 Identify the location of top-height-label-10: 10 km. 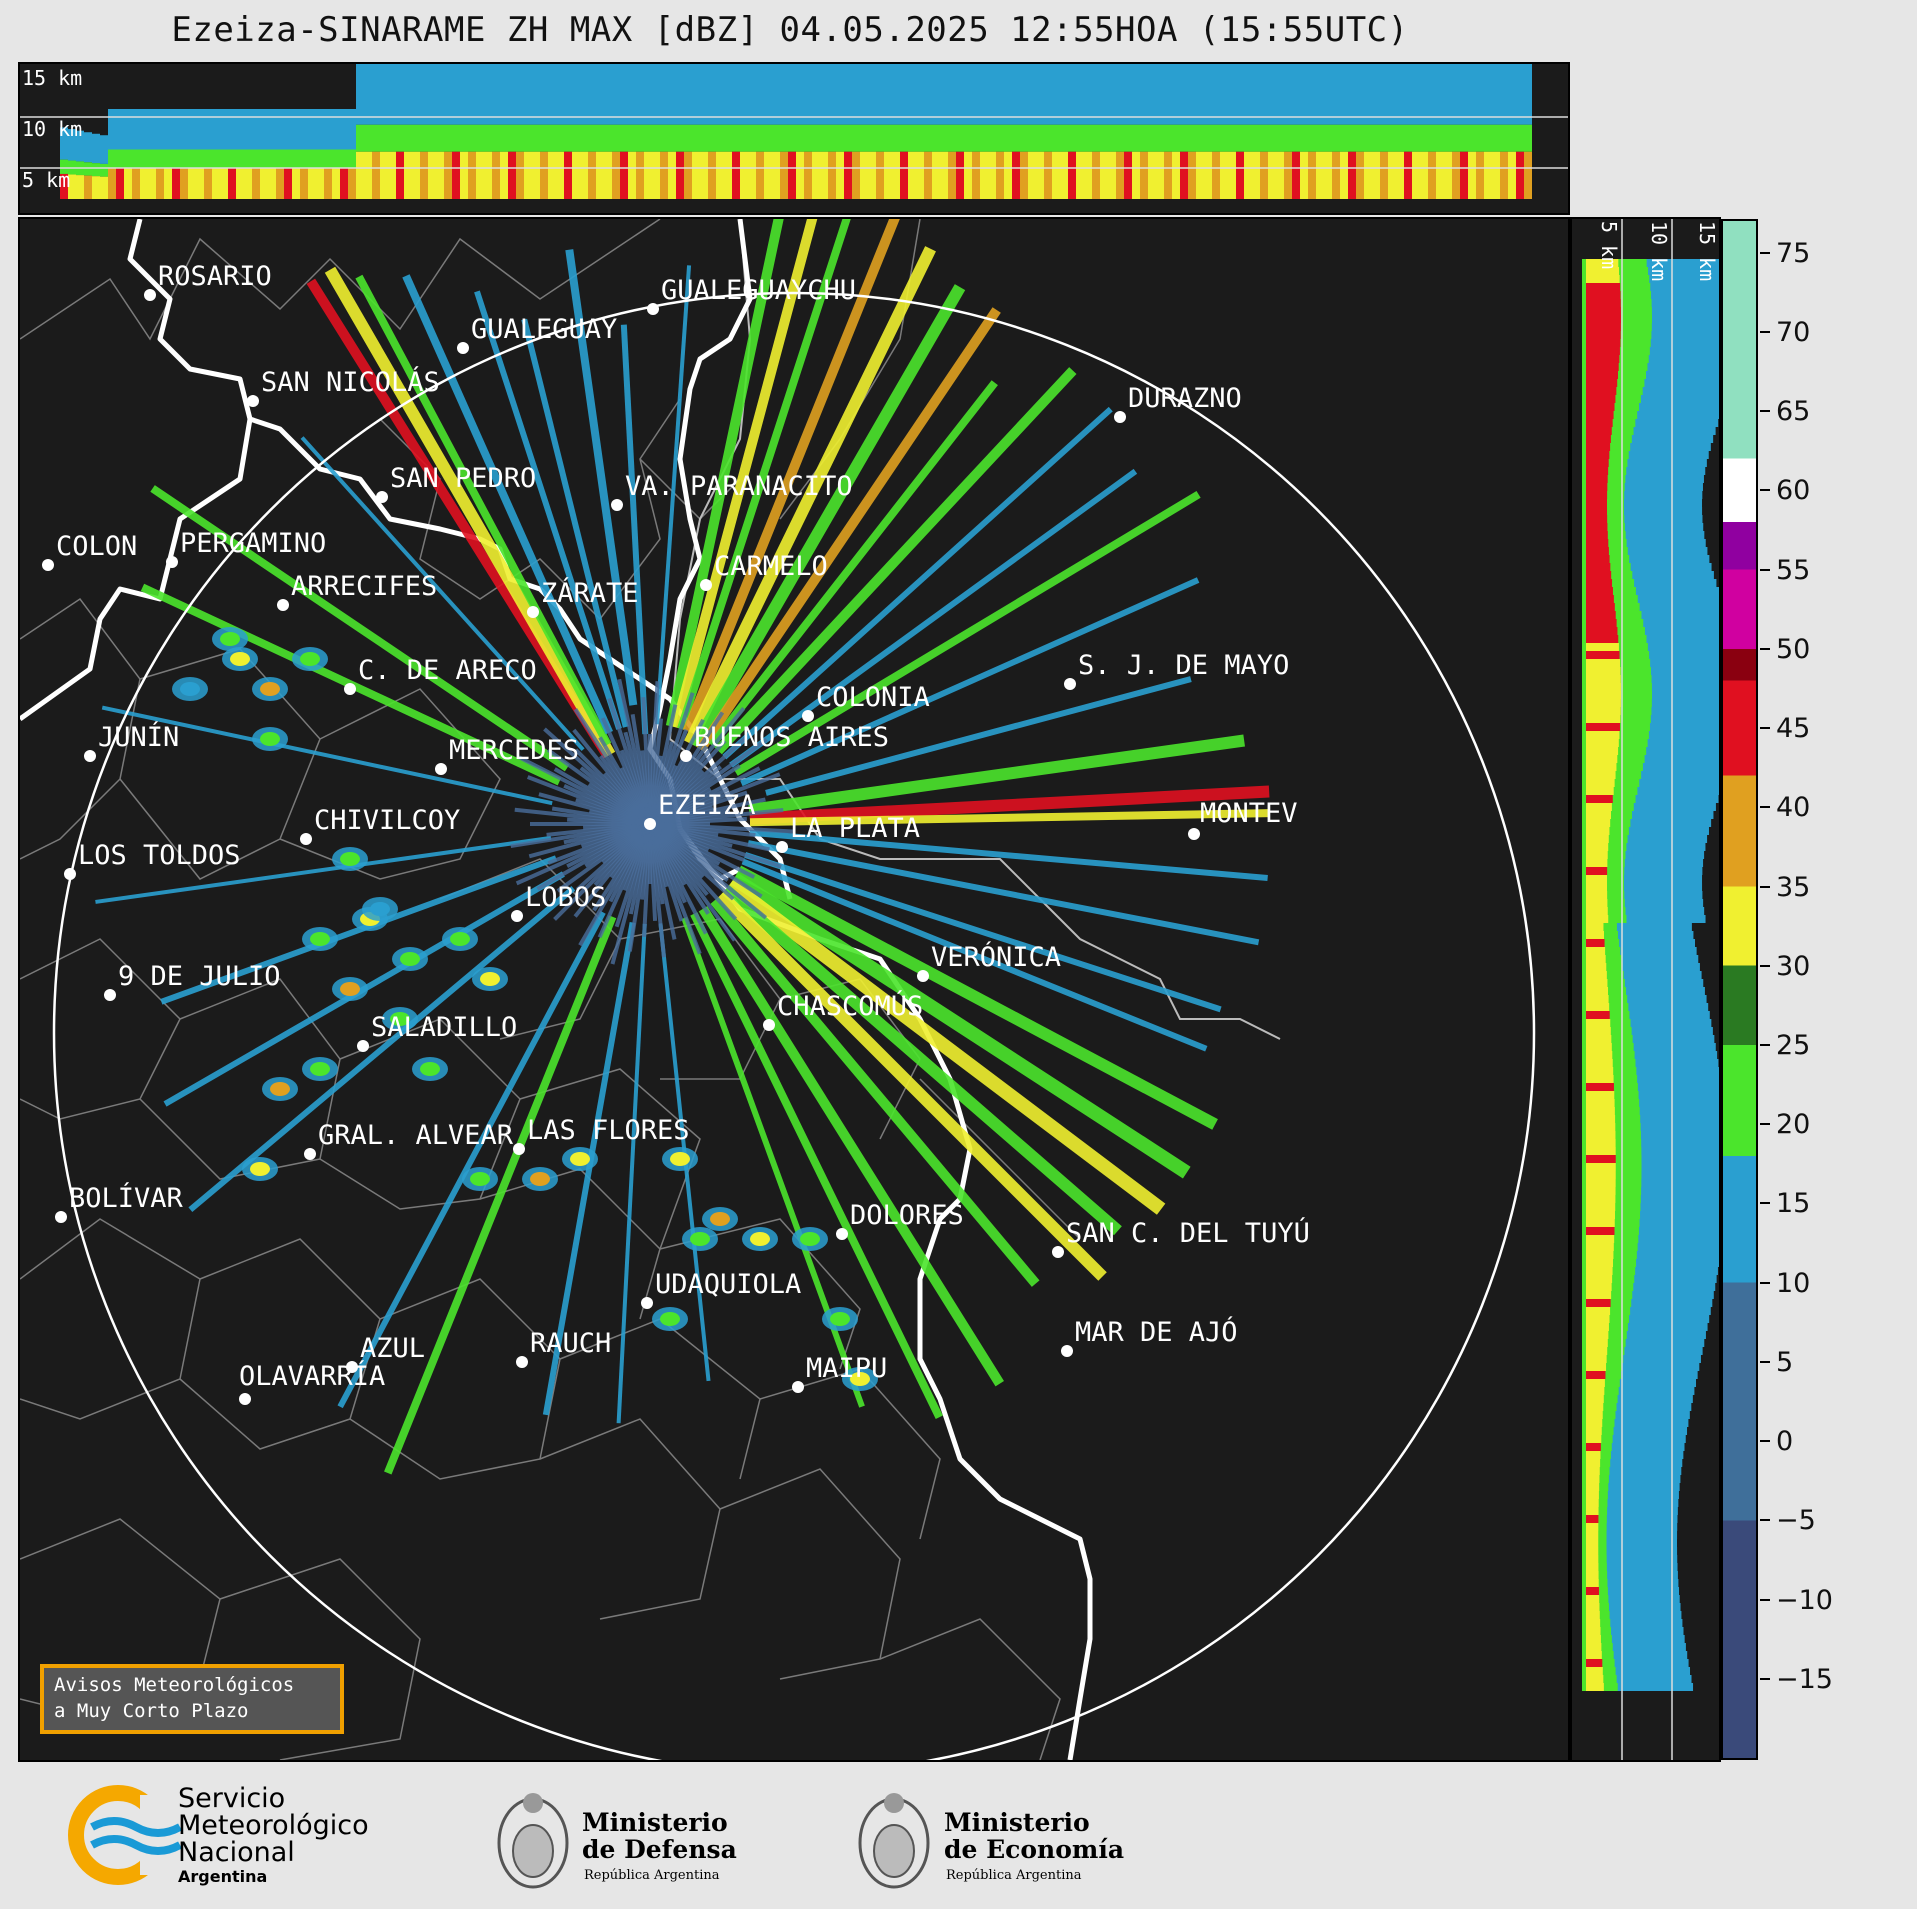
(52, 129).